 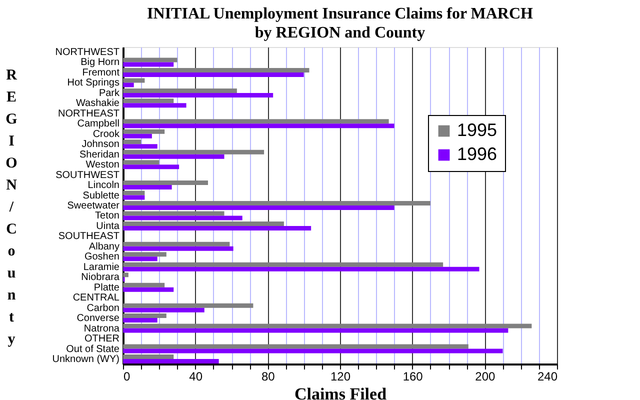 I want to click on x-tick-label: 120, so click(x=340, y=377).